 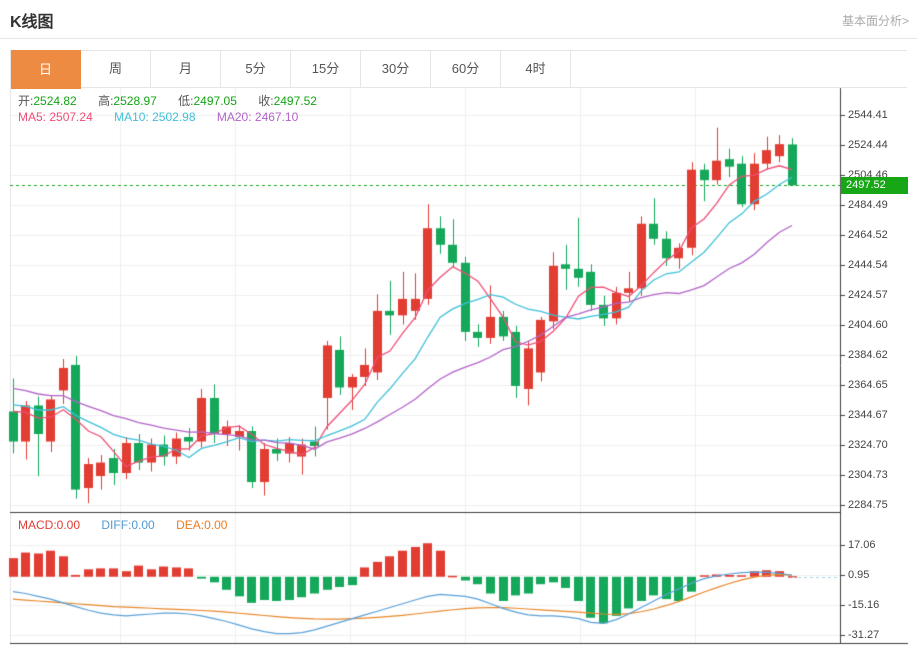 I want to click on macd-legend-item: MACD:0.00, so click(x=49, y=525).